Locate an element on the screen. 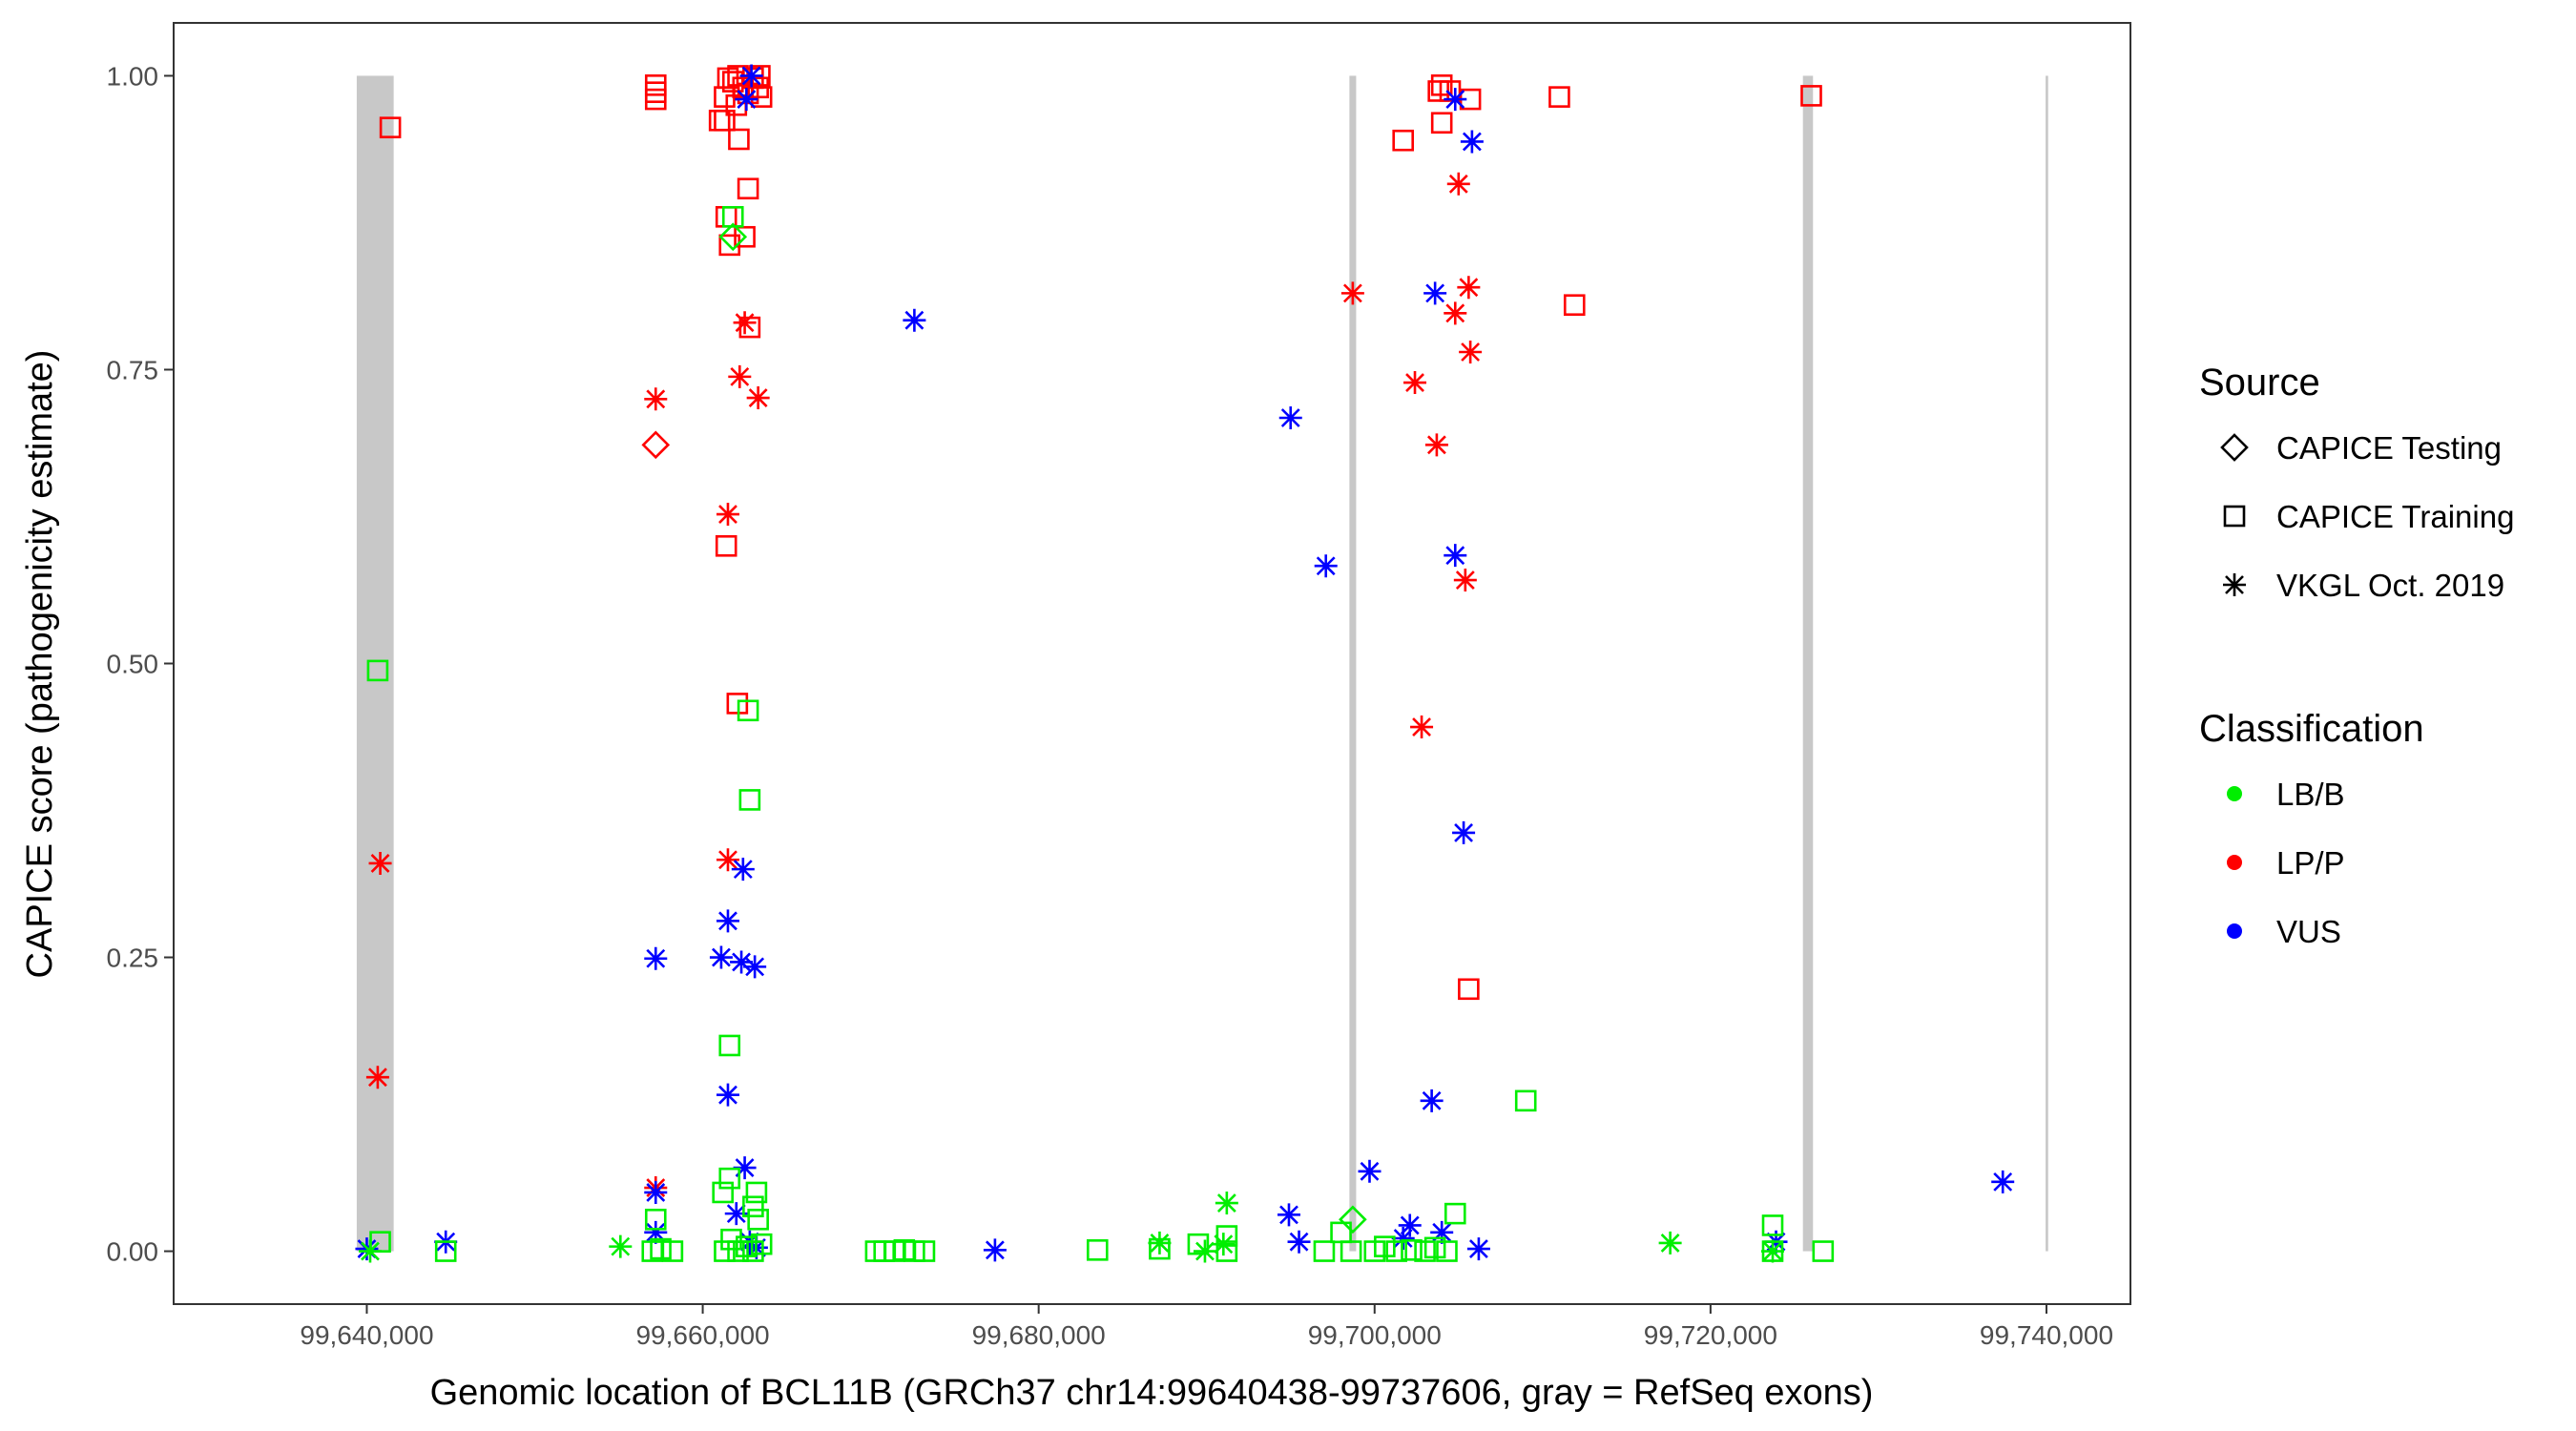 This screenshot has height=1431, width=2576. legend-label: CAPICE Training is located at coordinates (2395, 516).